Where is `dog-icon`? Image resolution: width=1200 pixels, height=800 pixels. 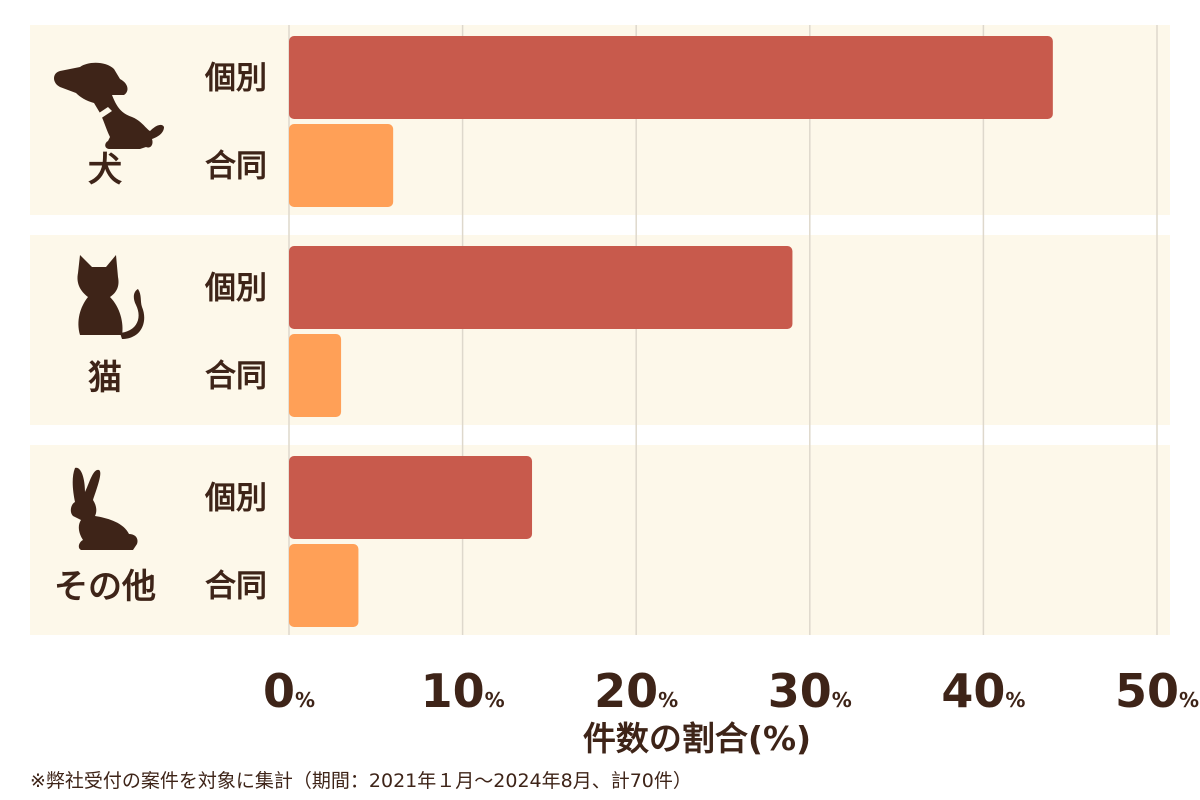 dog-icon is located at coordinates (109, 105).